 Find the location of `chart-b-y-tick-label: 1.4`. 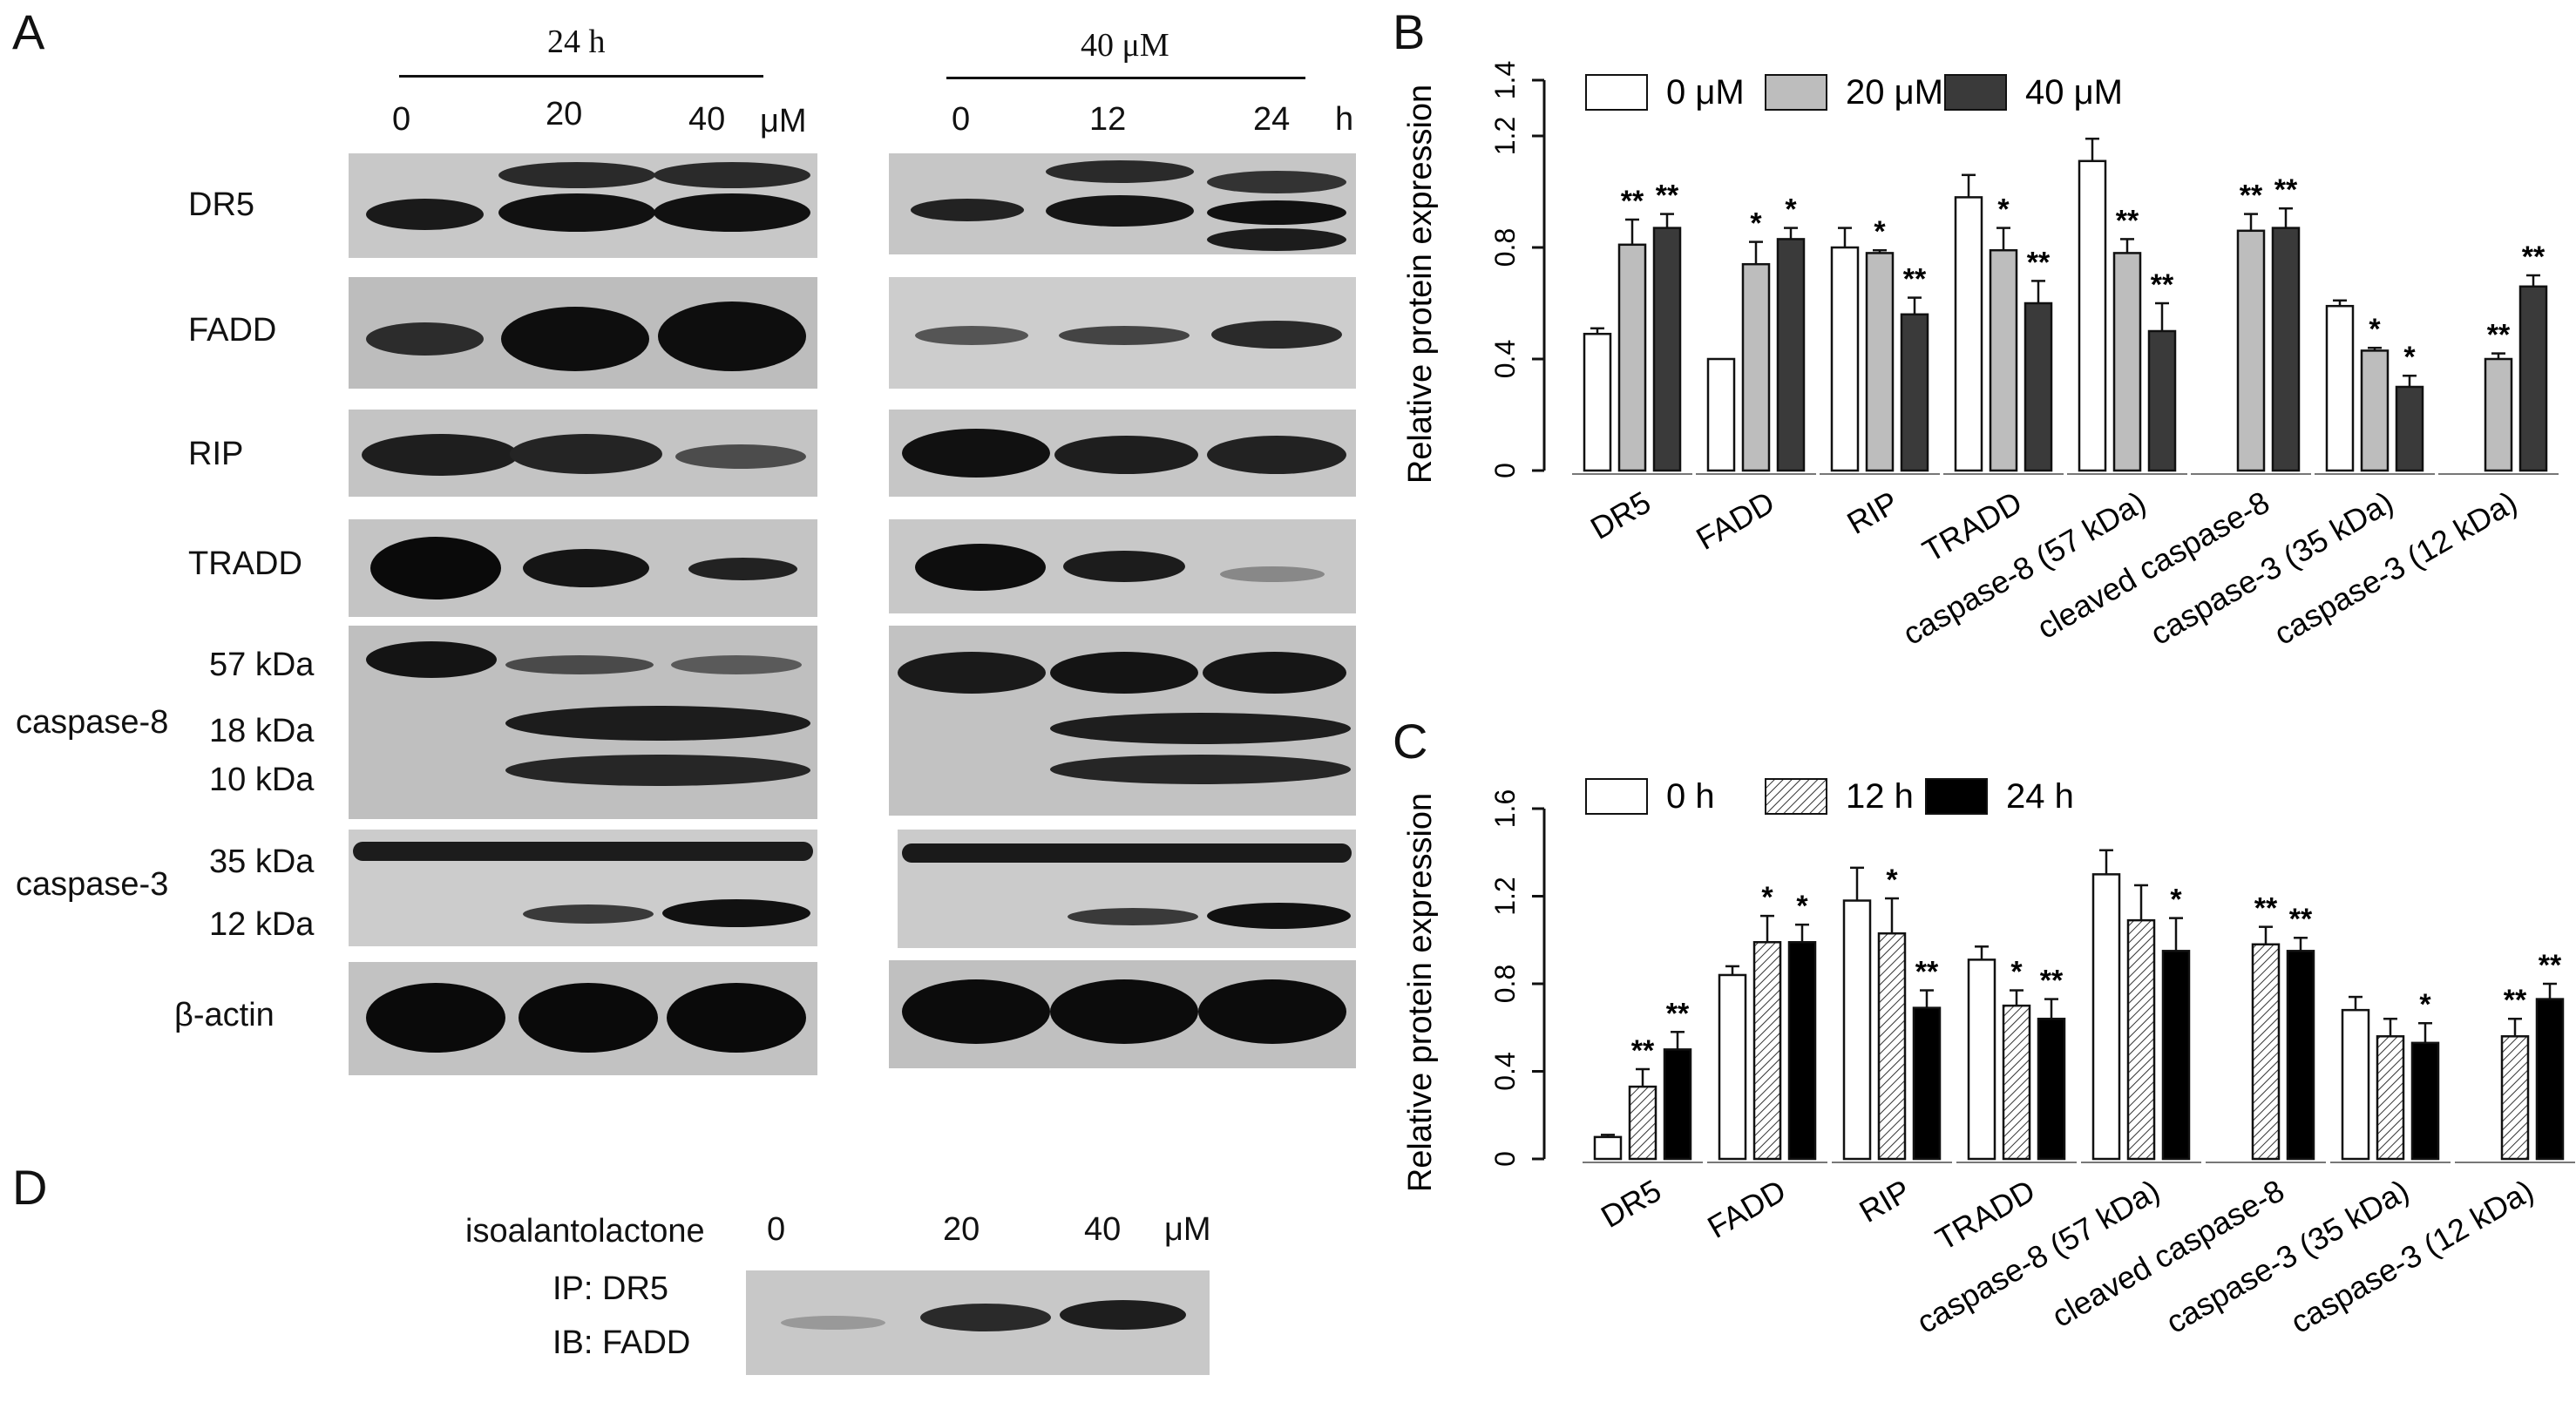

chart-b-y-tick-label: 1.4 is located at coordinates (1505, 80).